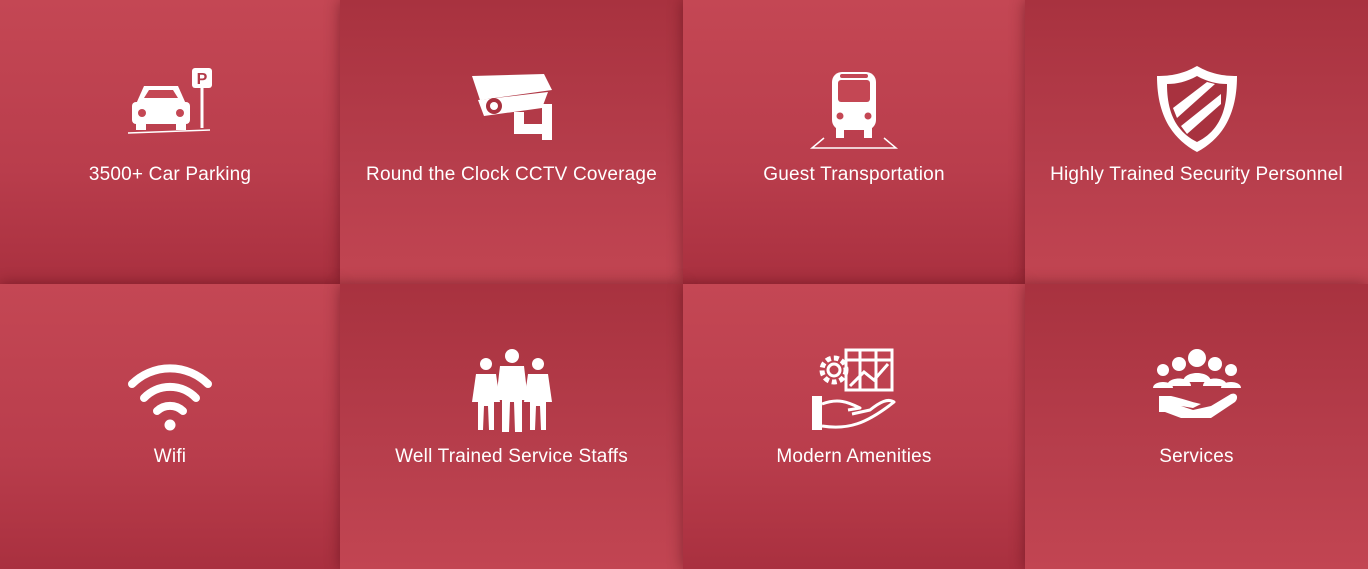  I want to click on tile-services: Services, so click(1196, 426).